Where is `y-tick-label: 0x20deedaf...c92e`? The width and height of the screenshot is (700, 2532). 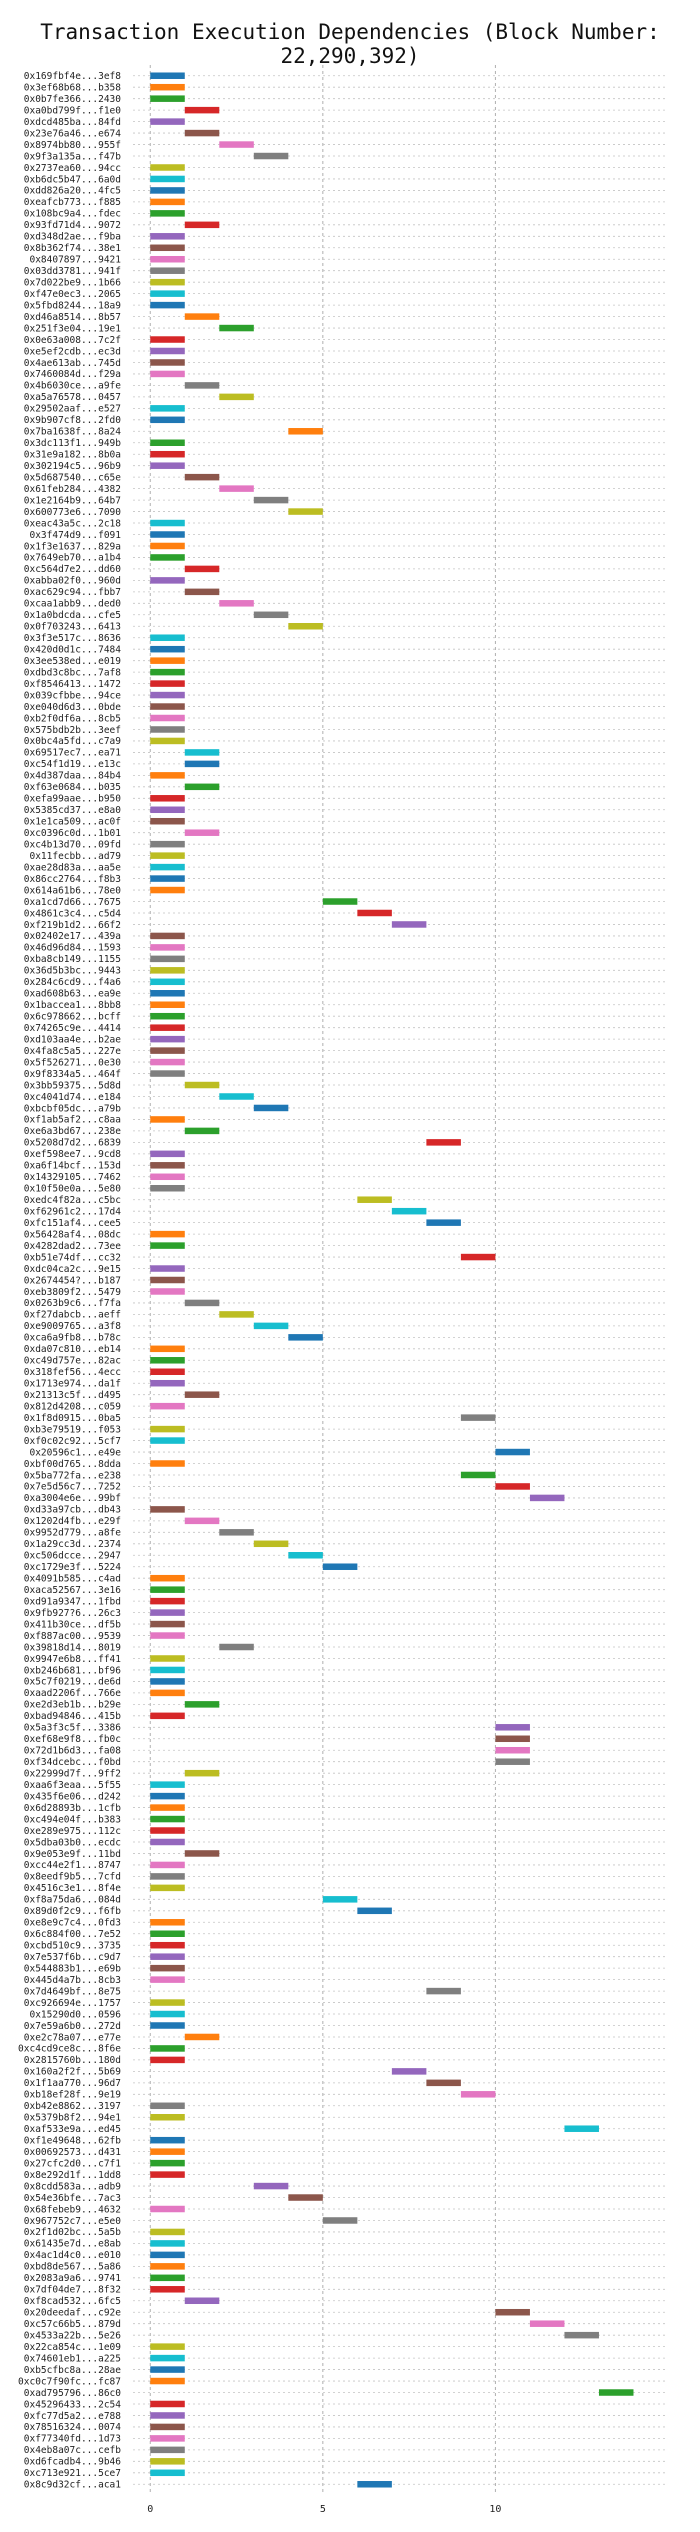
y-tick-label: 0x20deedaf...c92e is located at coordinates (73, 2313).